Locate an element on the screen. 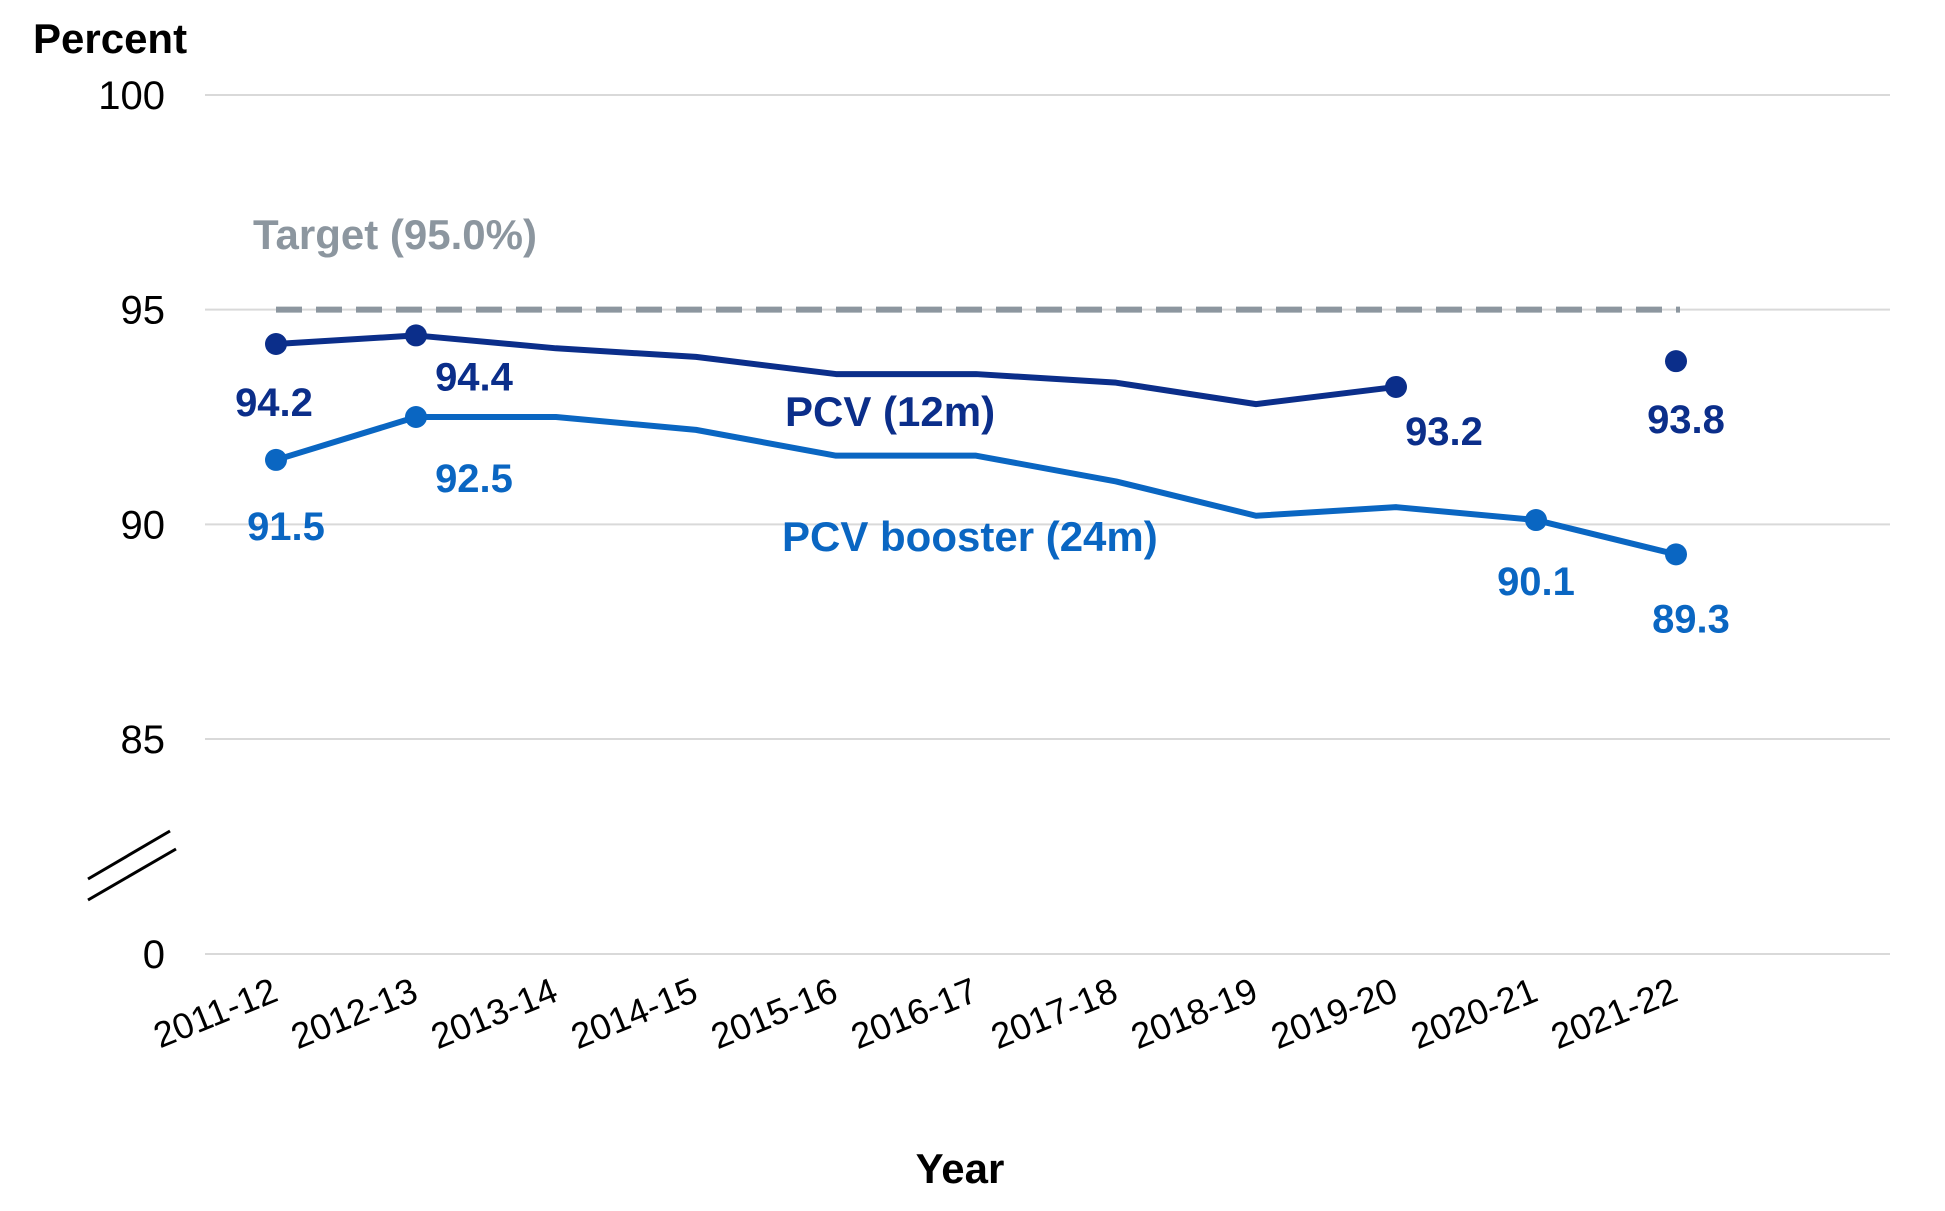 This screenshot has width=1945, height=1211. x-tick-label: 2011-12 is located at coordinates (215, 1012).